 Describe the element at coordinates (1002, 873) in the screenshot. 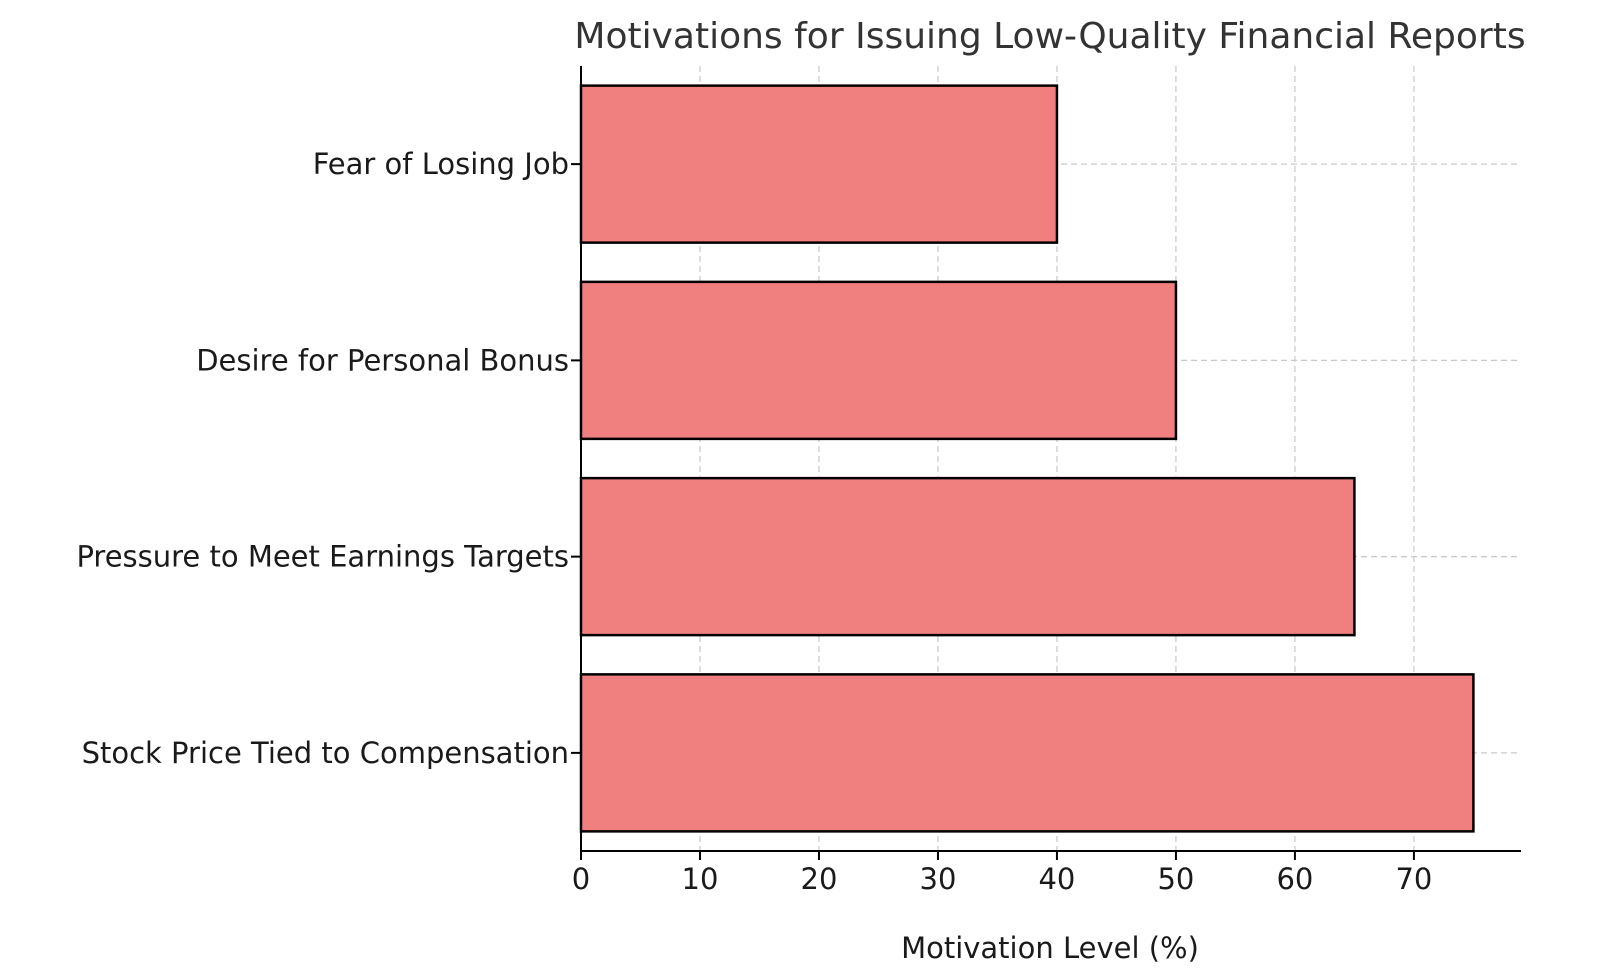

I see `x-axis-ticks: 0 10 20 30 40 50 60 70` at that location.